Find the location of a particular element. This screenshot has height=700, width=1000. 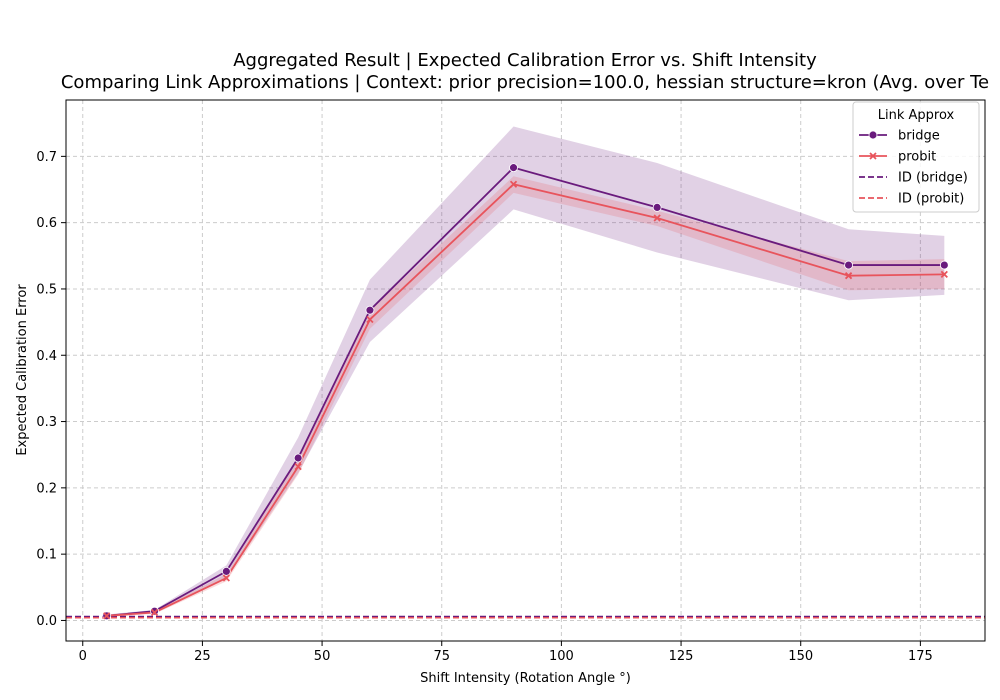

x-tick-label: 175 is located at coordinates (920, 656).